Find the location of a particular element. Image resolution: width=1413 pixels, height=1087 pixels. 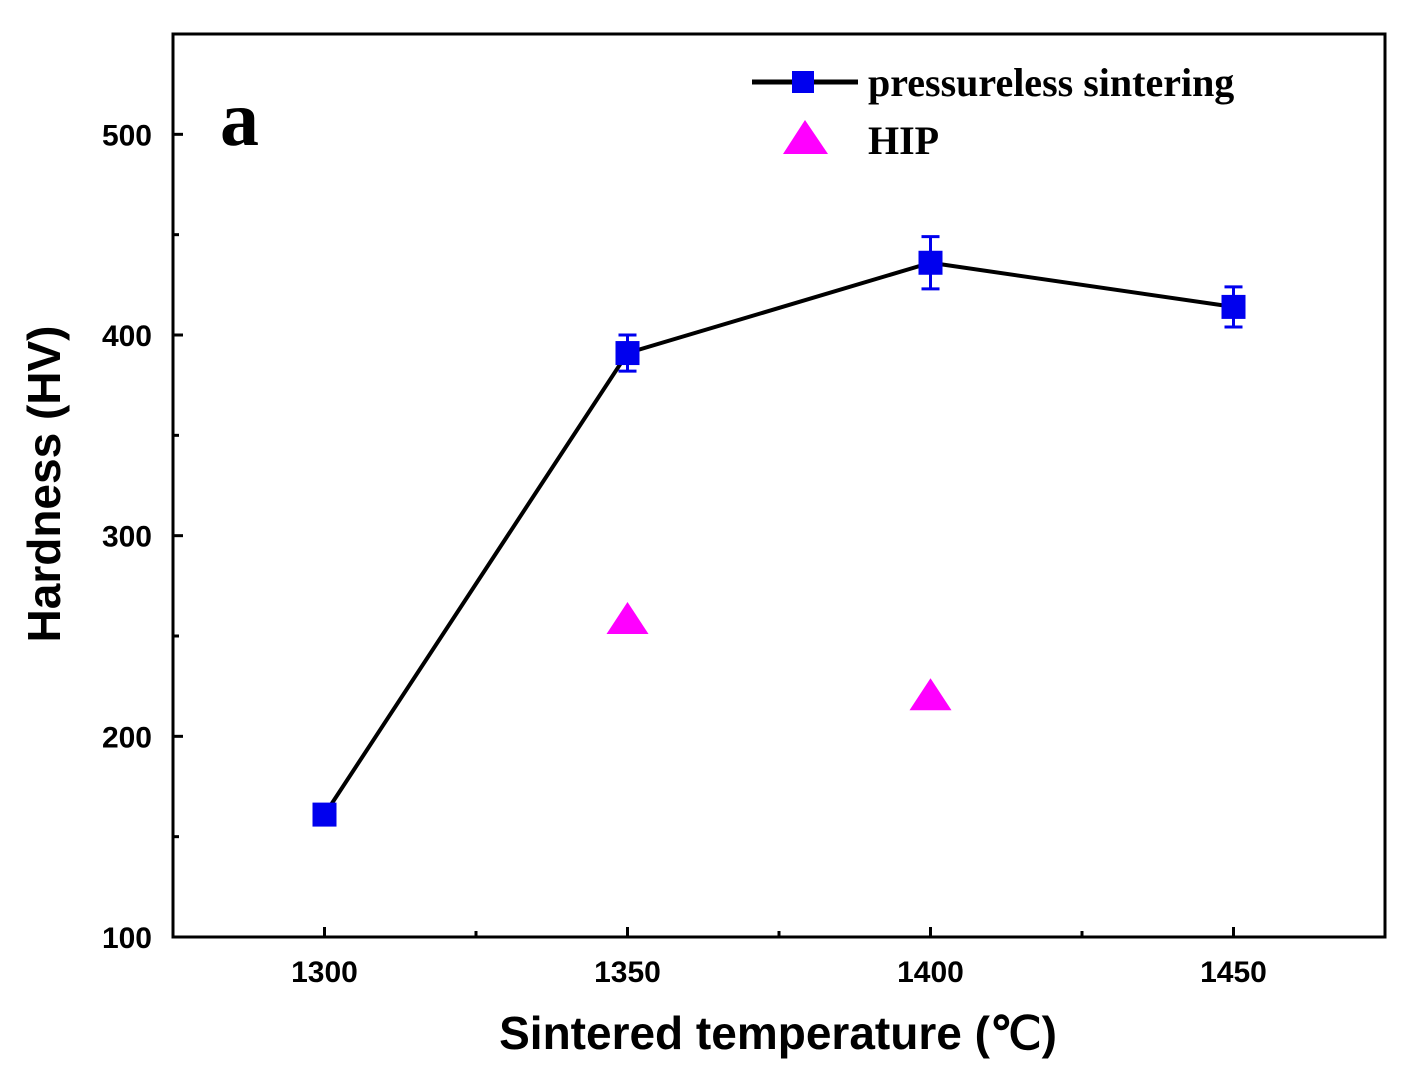

legend-marker-hip is located at coordinates (805, 137).